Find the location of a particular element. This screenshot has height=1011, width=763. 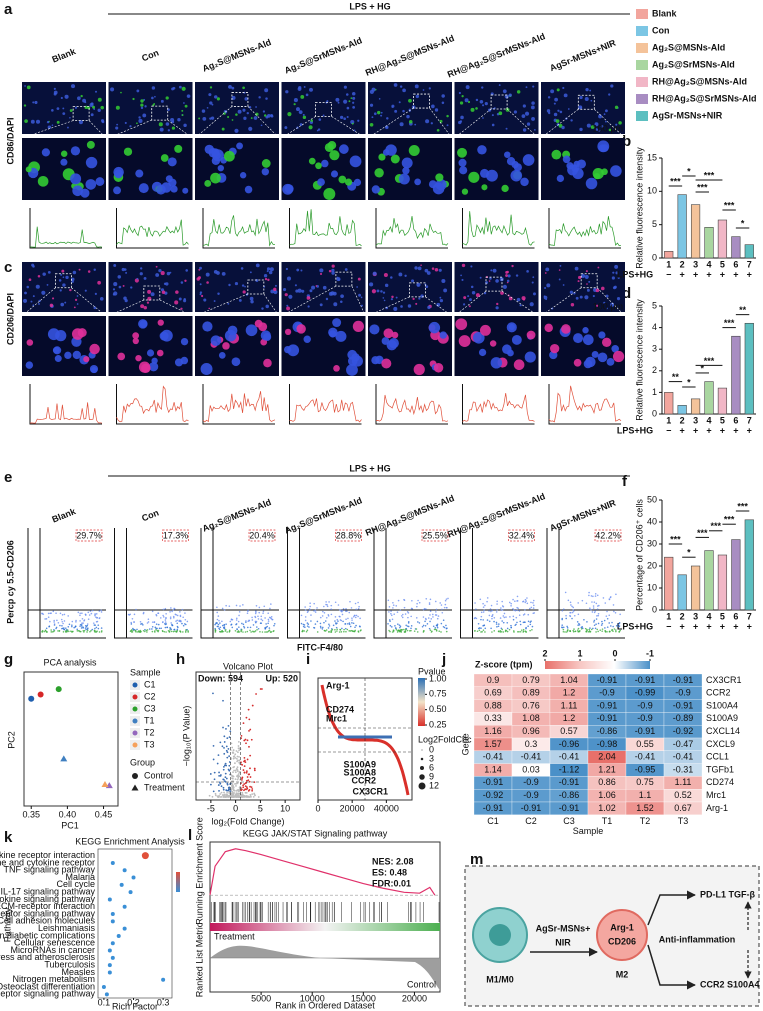

x-tick-label: 40000 is located at coordinates (386, 808).